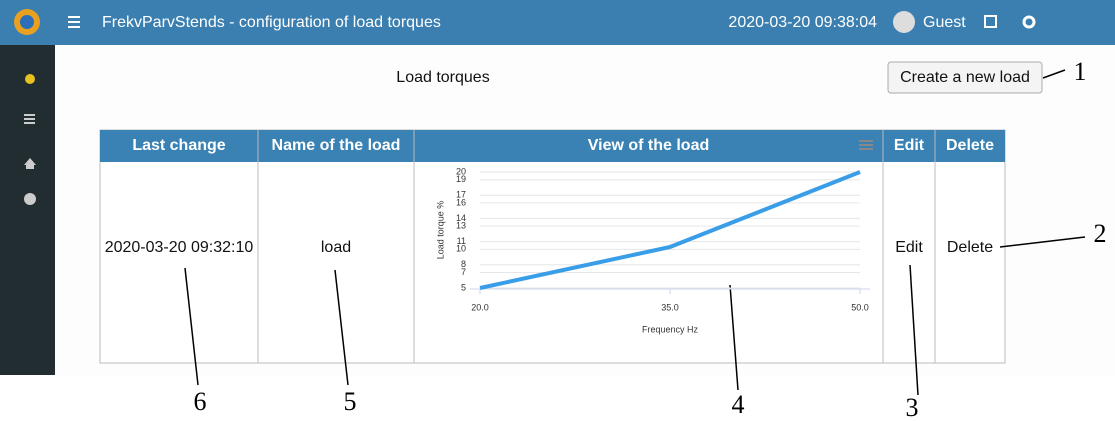  Describe the element at coordinates (670, 329) in the screenshot. I see `x-axis-label: Frequency Hz` at that location.